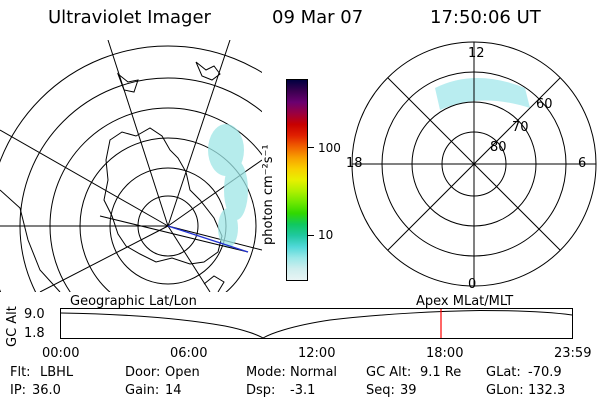 The image size is (600, 400). Describe the element at coordinates (142, 390) in the screenshot. I see `status-gain-key: Gain:` at that location.